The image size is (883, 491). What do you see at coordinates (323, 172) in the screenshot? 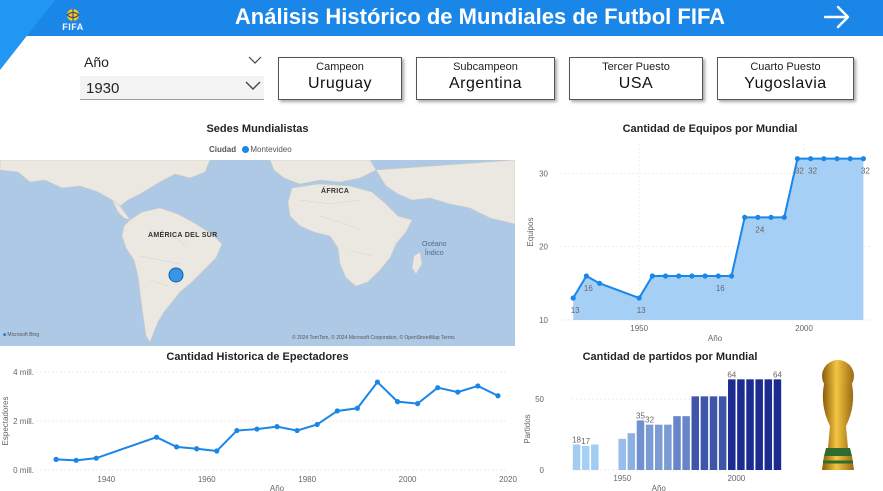
I see `europe-land` at bounding box center [323, 172].